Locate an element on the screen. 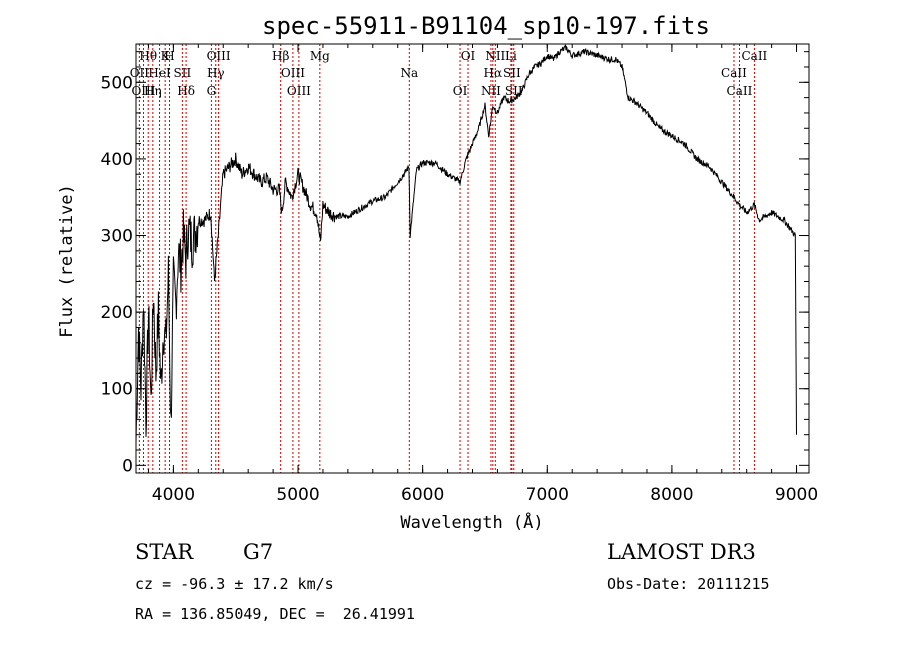 Image resolution: width=900 pixels, height=649 pixels. line-label: Hθ is located at coordinates (148, 56).